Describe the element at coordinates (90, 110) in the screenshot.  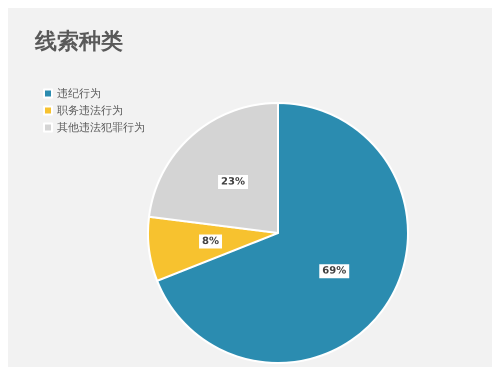
I see `legend-label: 职务违法行为` at that location.